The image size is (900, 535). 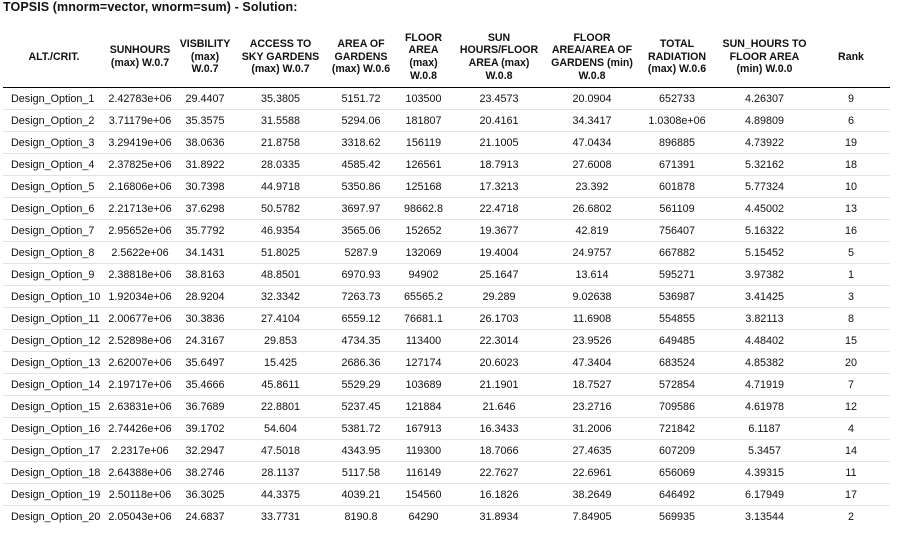 I want to click on table-cell: 2.19717e+06, so click(x=140, y=384).